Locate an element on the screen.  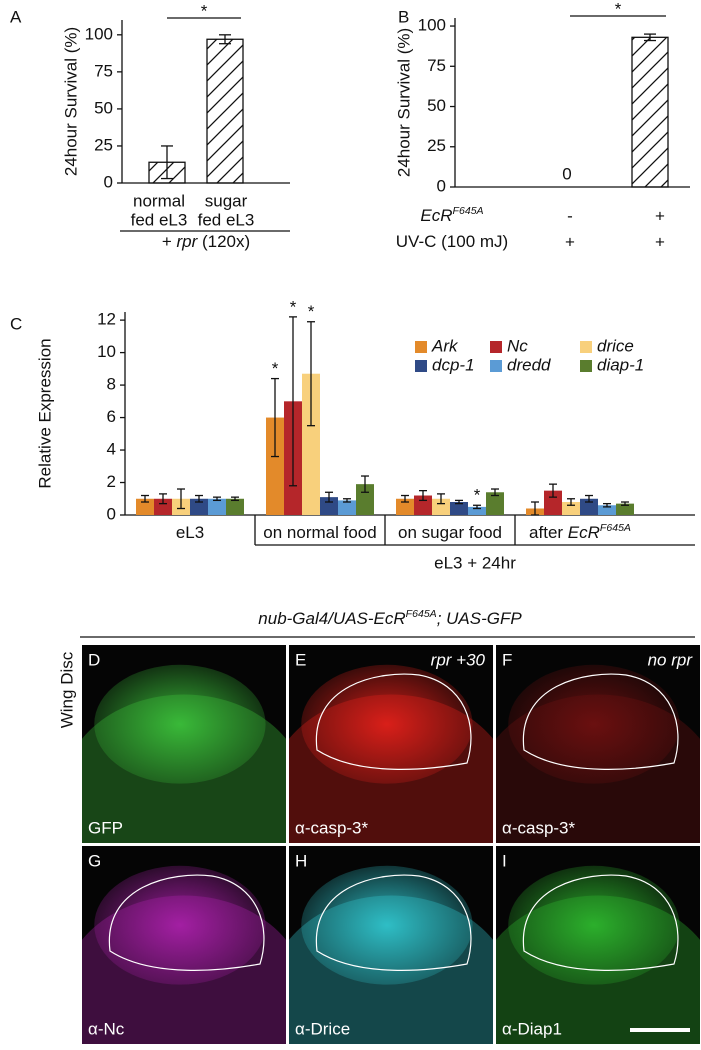
panel-letter: I is located at coordinates (504, 860).